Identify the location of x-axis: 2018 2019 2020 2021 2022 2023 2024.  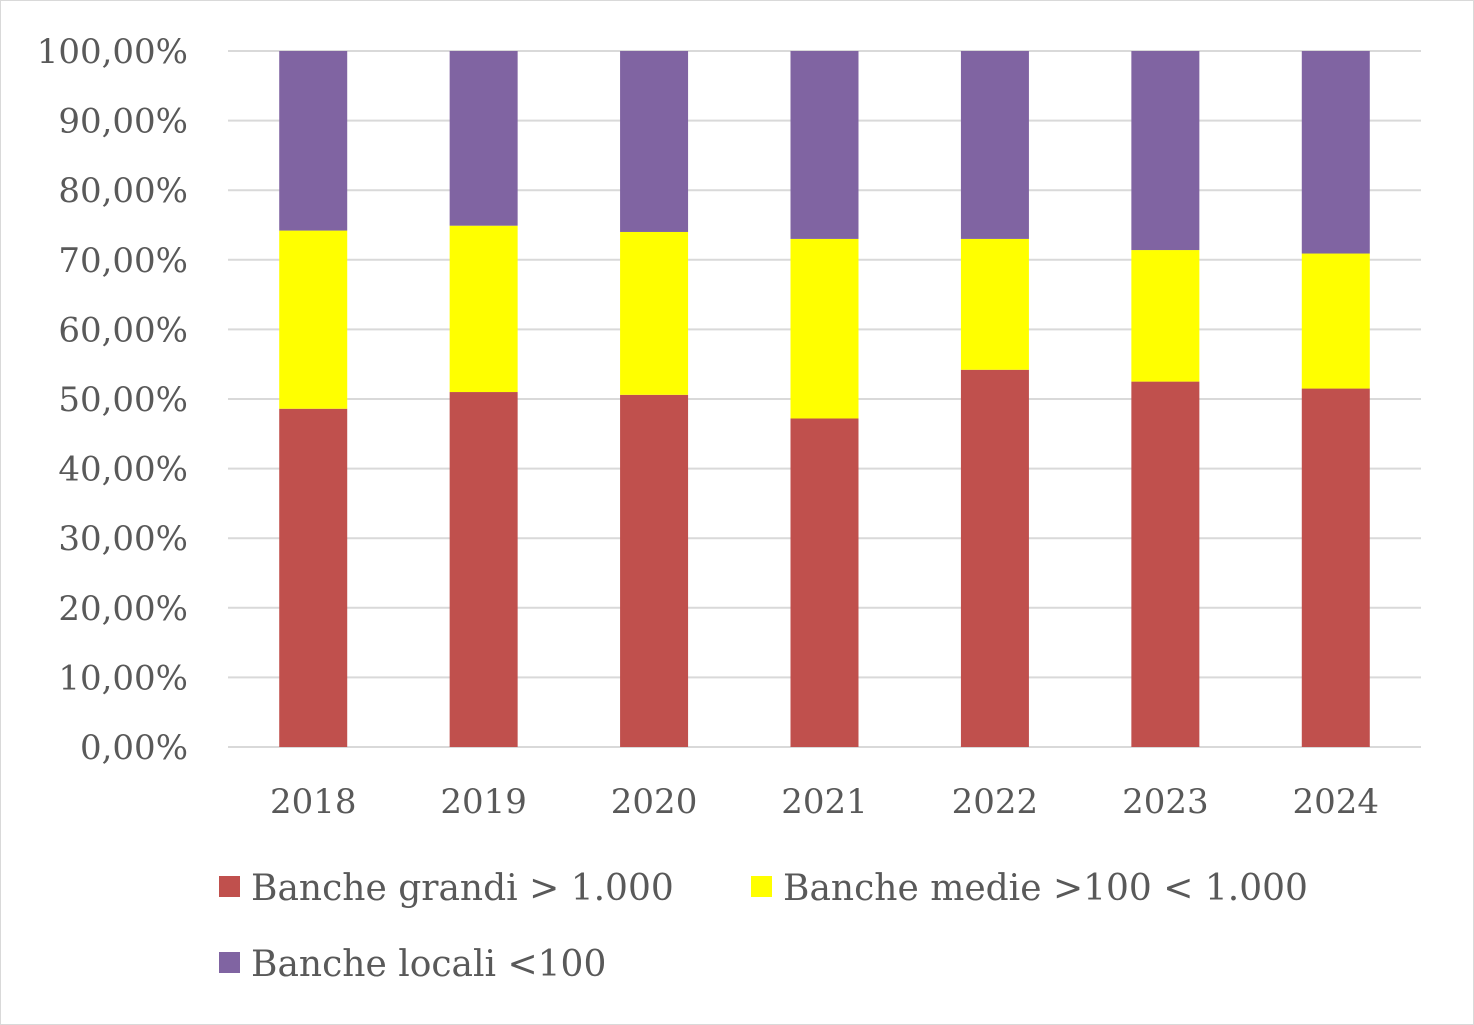
(824, 802).